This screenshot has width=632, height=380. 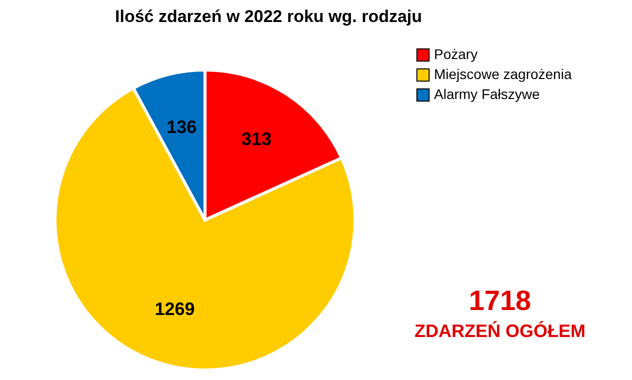 I want to click on data-label: 136, so click(x=181, y=126).